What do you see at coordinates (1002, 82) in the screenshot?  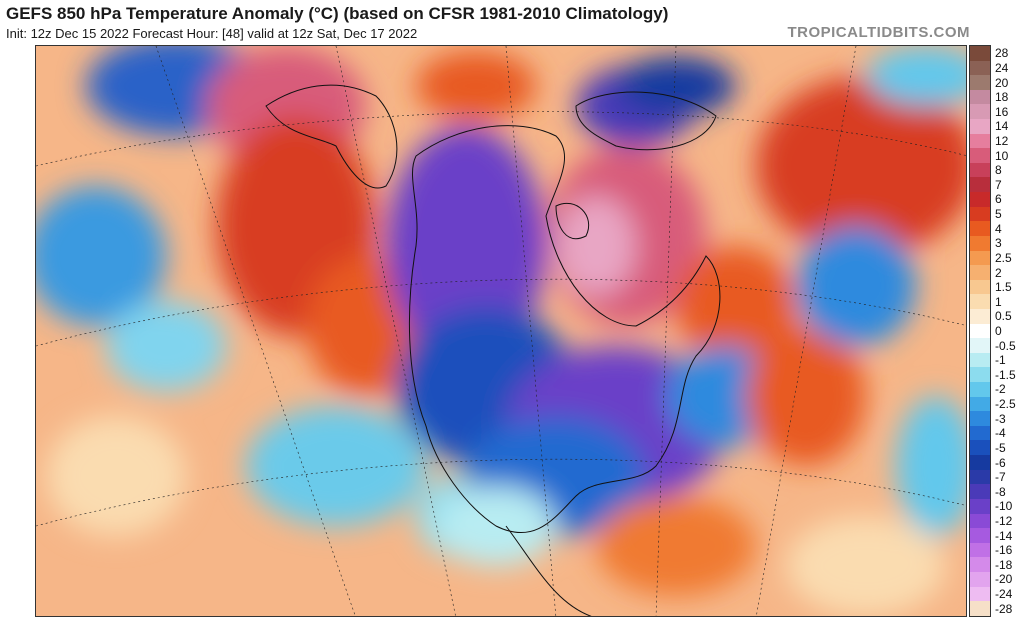 I see `colorbar-label: 20` at bounding box center [1002, 82].